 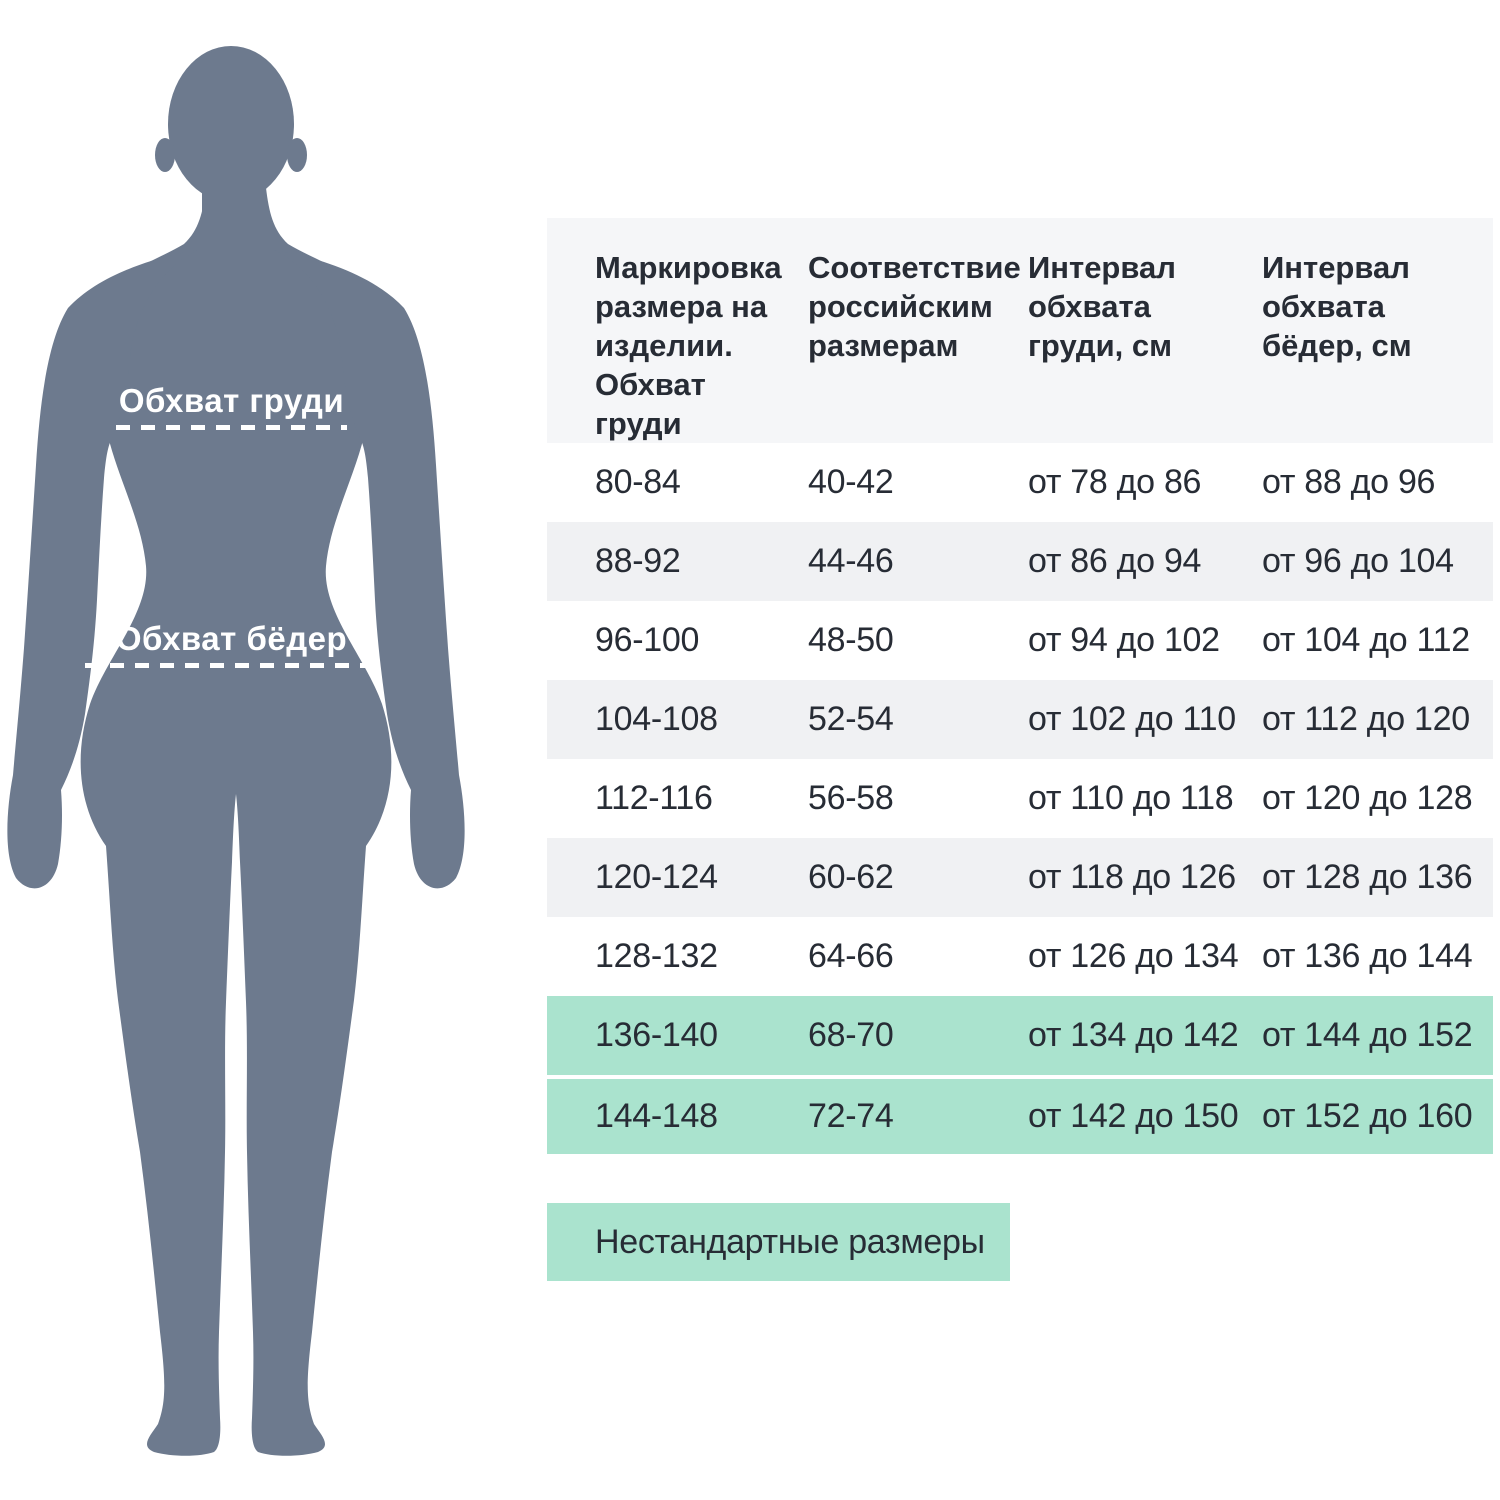 I want to click on cell-chest-interval: от 94 до 102, so click(x=1124, y=640).